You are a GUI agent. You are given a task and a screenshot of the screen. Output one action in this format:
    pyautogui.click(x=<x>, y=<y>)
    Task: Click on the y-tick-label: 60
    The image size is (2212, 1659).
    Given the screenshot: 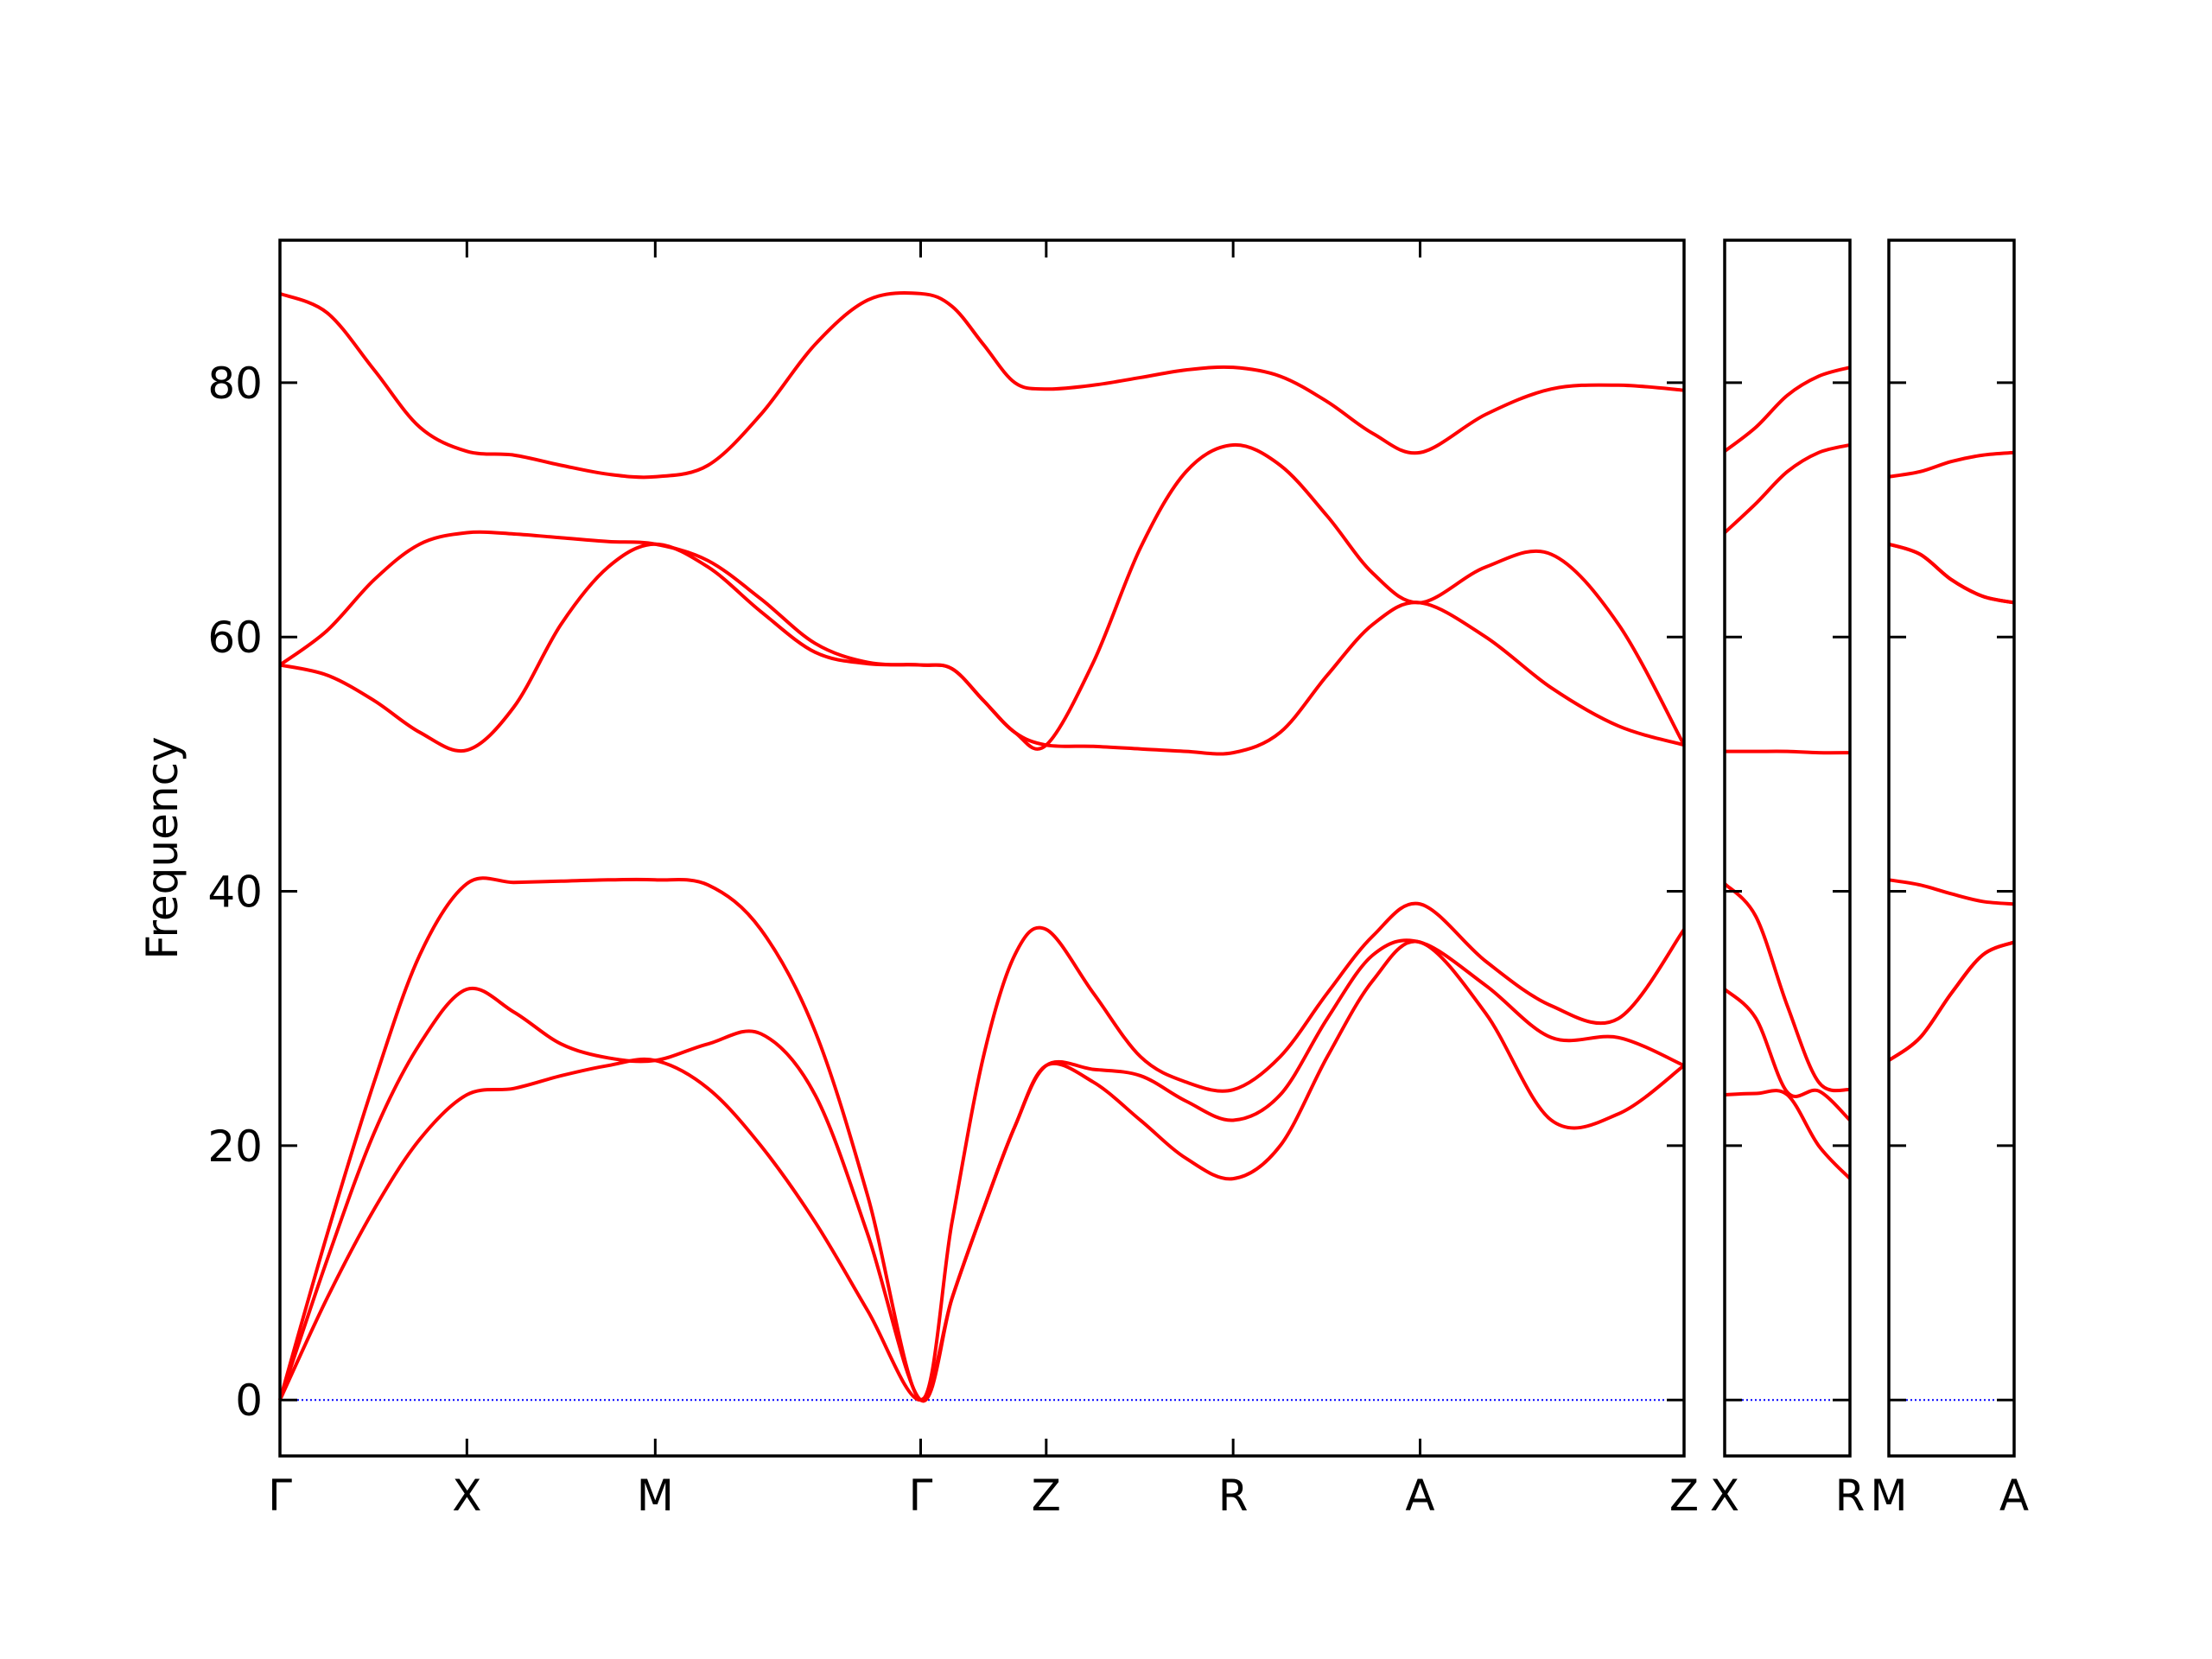 What is the action you would take?
    pyautogui.click(x=235, y=638)
    